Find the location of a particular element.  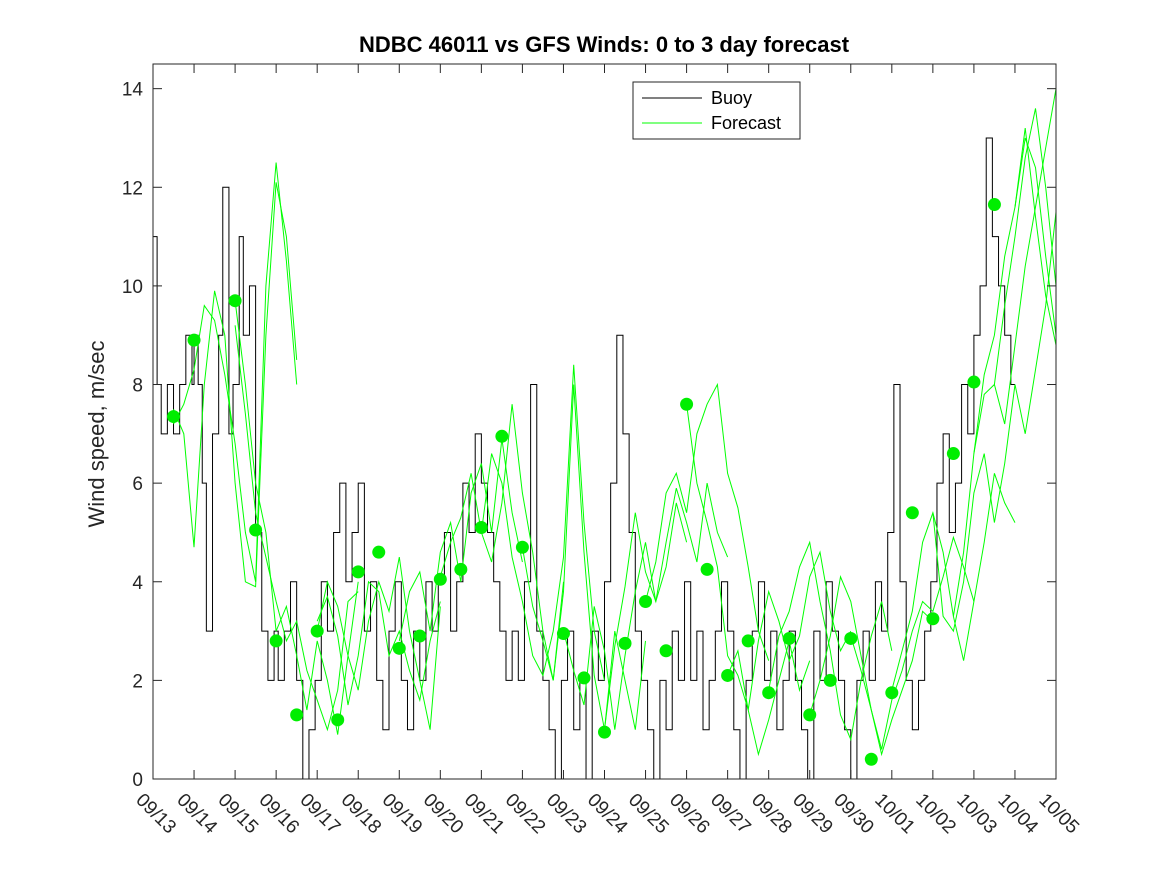

y-tick-label: 6 is located at coordinates (137, 484).